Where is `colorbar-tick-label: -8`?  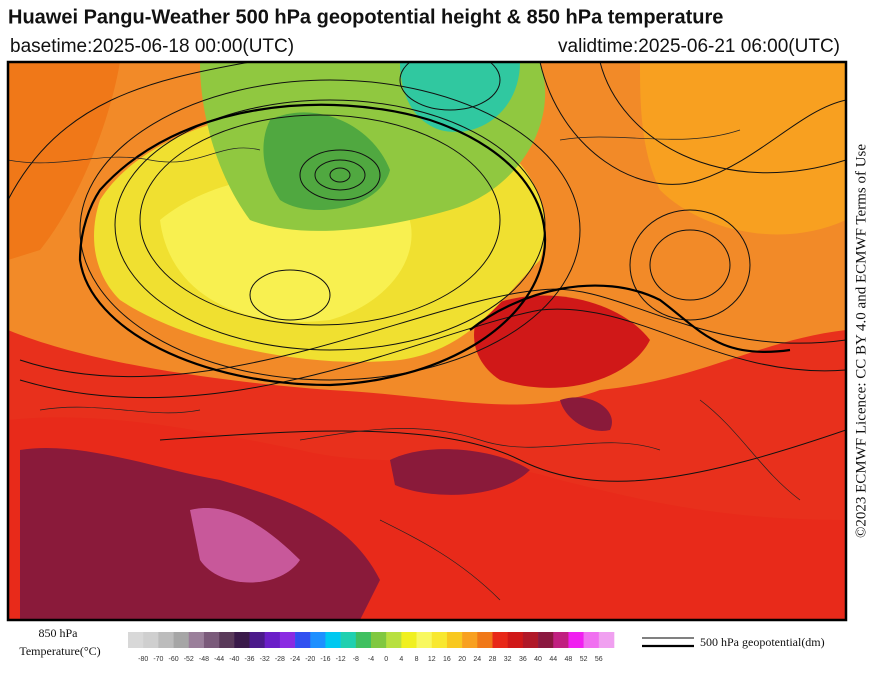 colorbar-tick-label: -8 is located at coordinates (356, 659).